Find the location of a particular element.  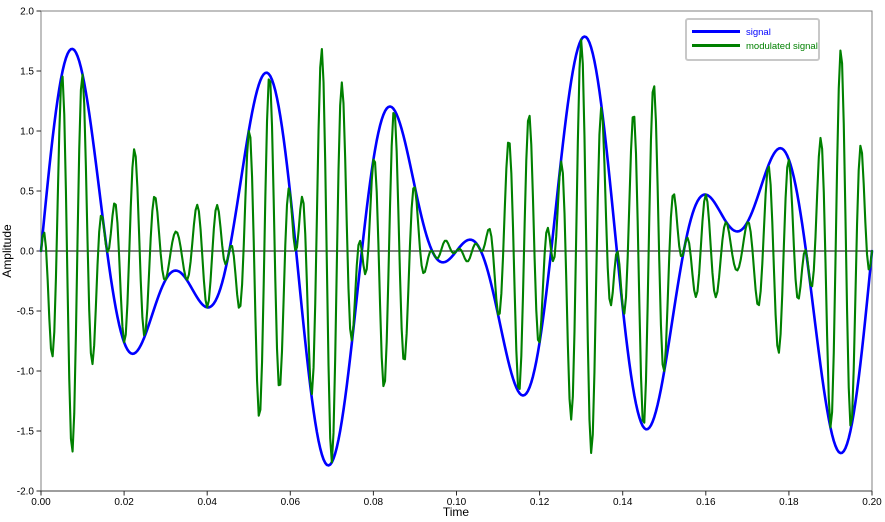

x-tick-label: 0.10 is located at coordinates (457, 502).